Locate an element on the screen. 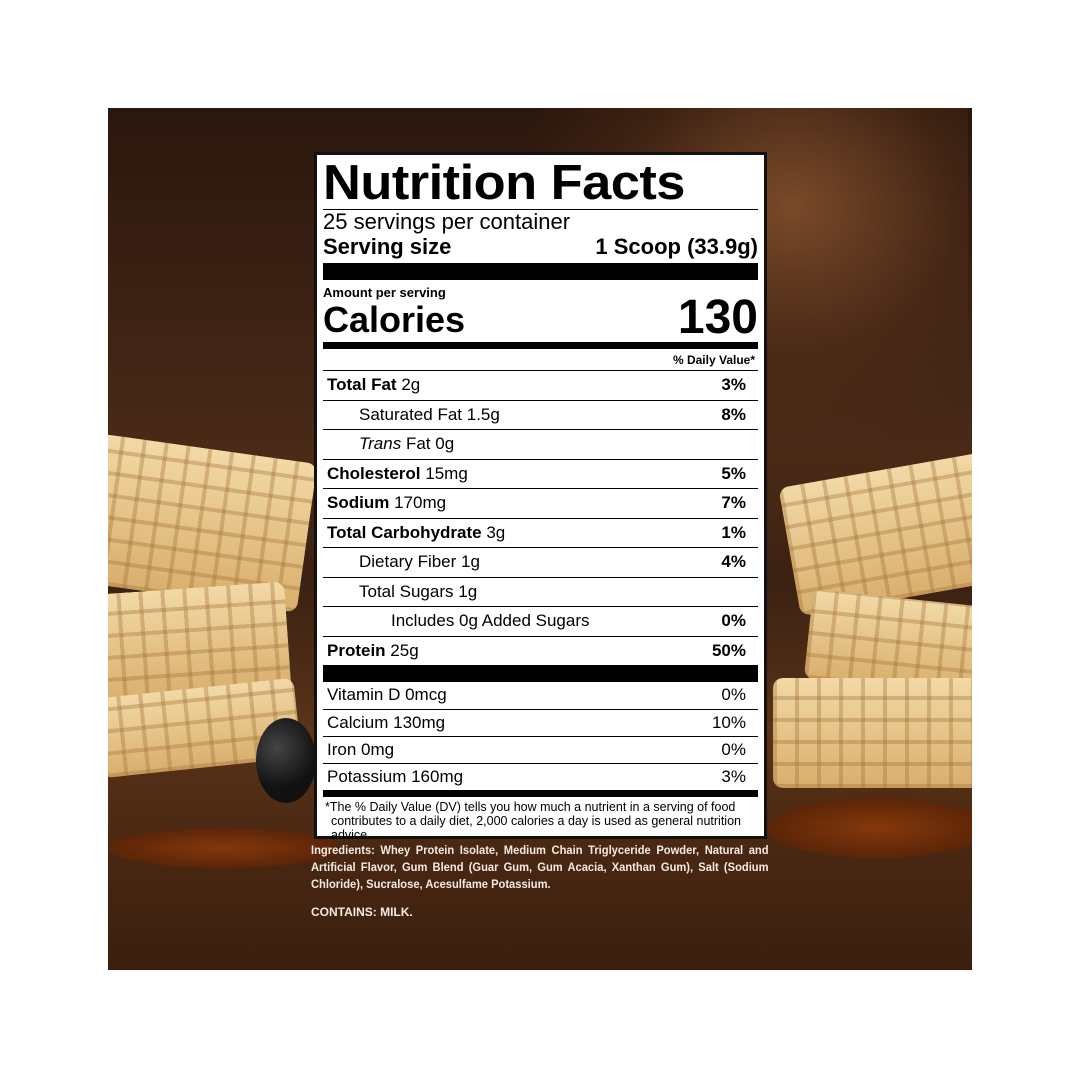 The height and width of the screenshot is (1080, 1080). nutrient-amount: 25g is located at coordinates (404, 650).